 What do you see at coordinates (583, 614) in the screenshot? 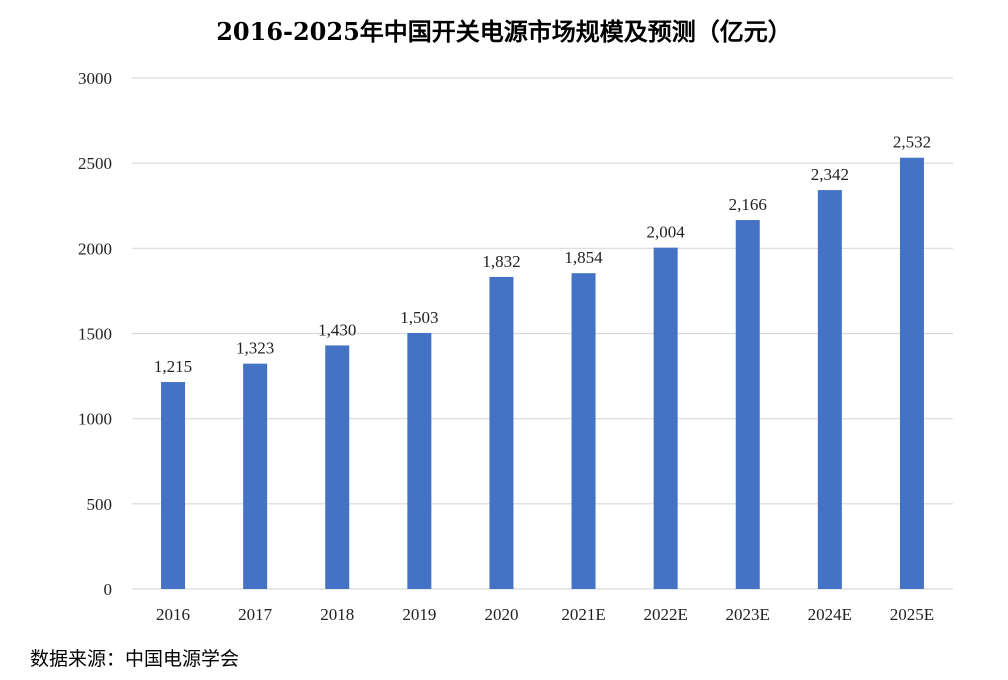
I see `x-tick-label: 2021E` at bounding box center [583, 614].